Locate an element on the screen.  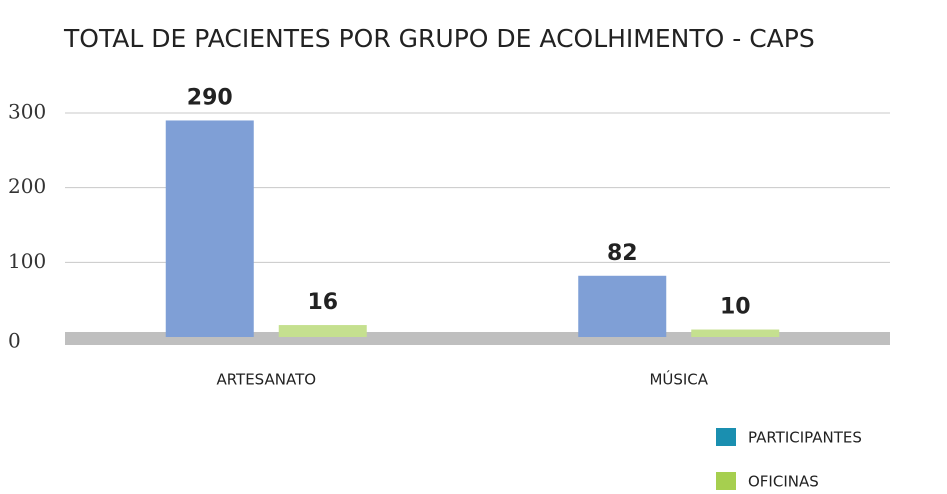
x-tick-label: MÚSICA is located at coordinates (678, 379).